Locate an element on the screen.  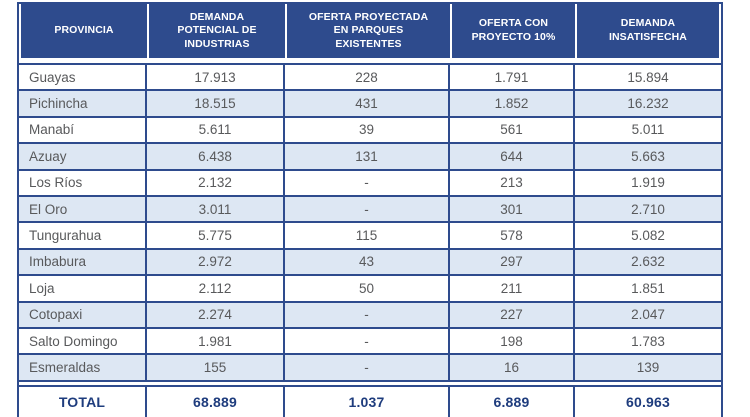
cell-provincia: Pichincha is located at coordinates (83, 103).